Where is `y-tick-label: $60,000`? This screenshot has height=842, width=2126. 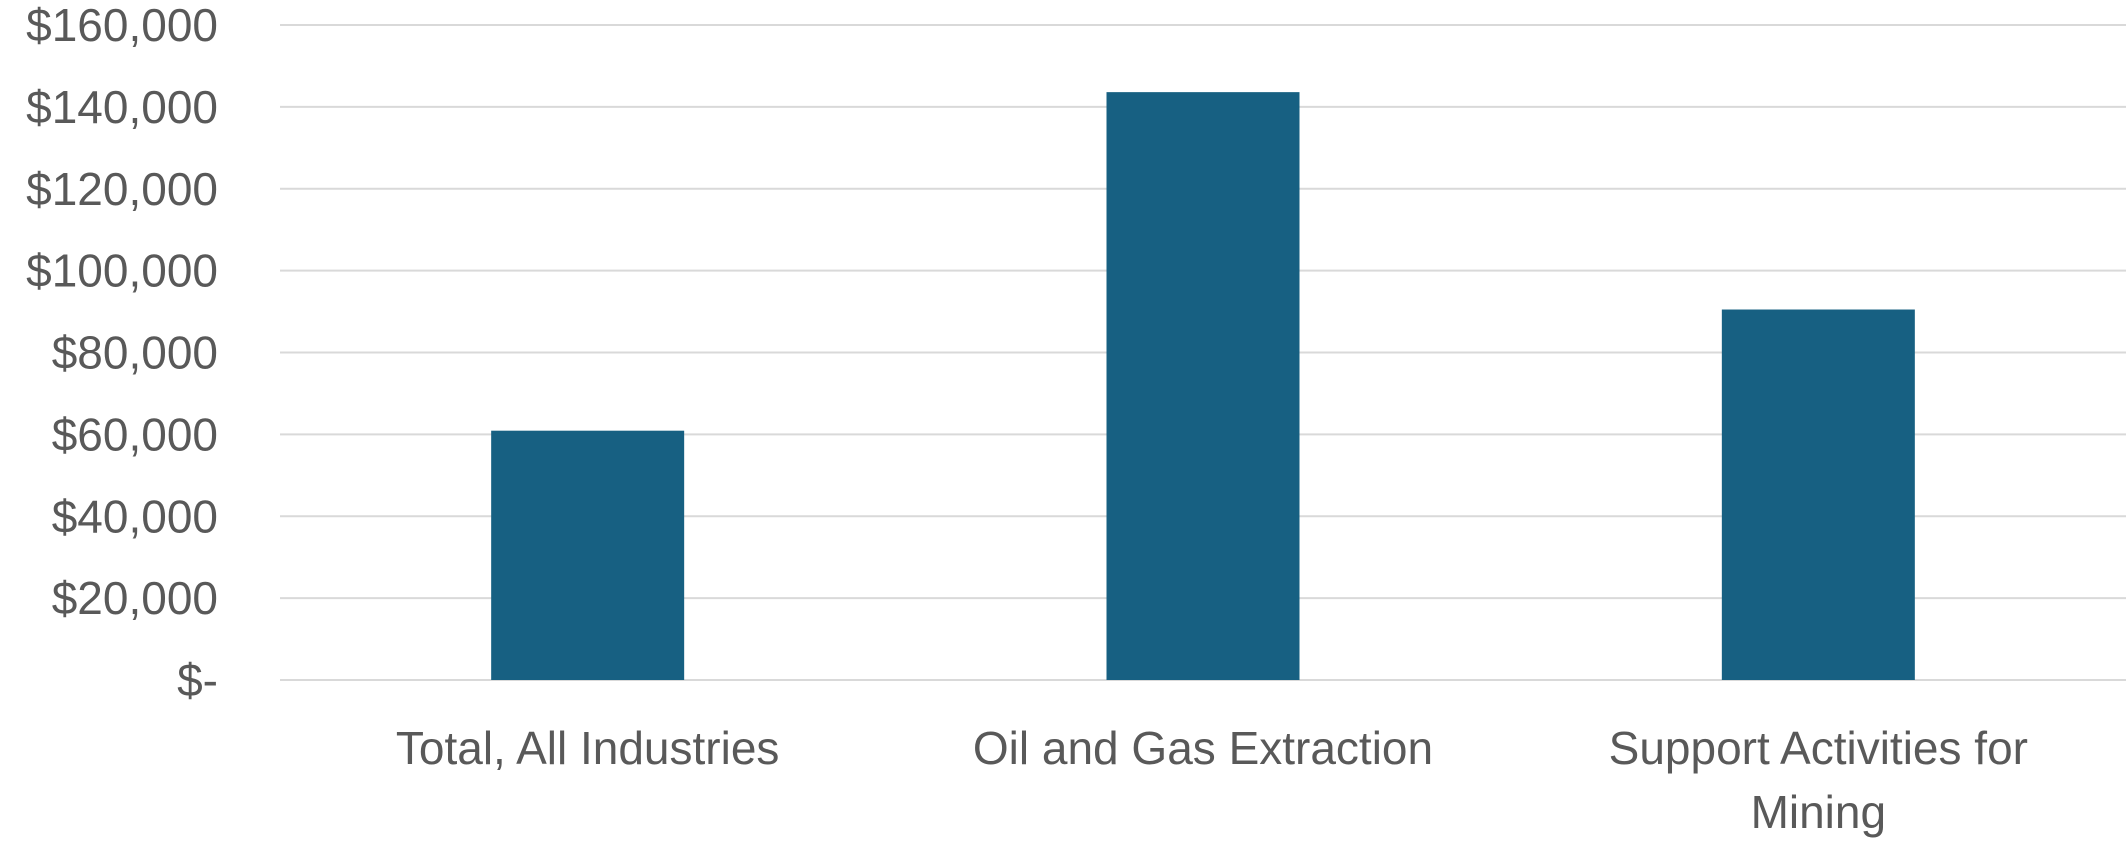 y-tick-label: $60,000 is located at coordinates (135, 434).